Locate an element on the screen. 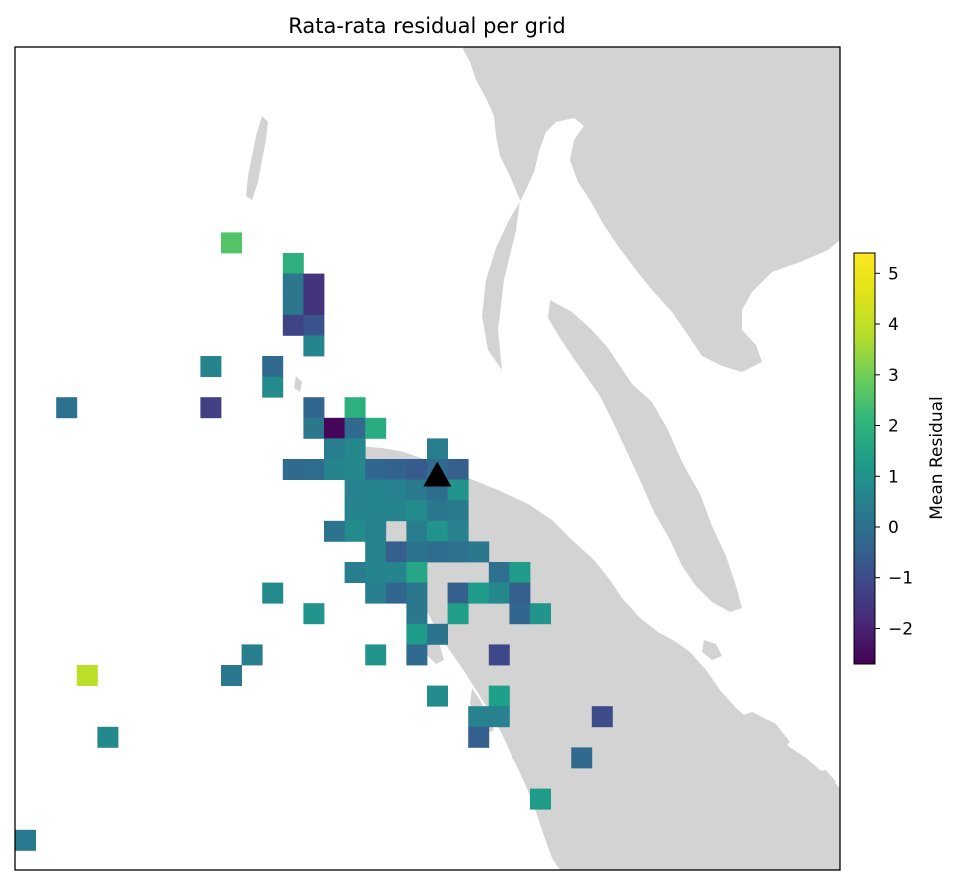  station-triangle-marker is located at coordinates (437, 474).